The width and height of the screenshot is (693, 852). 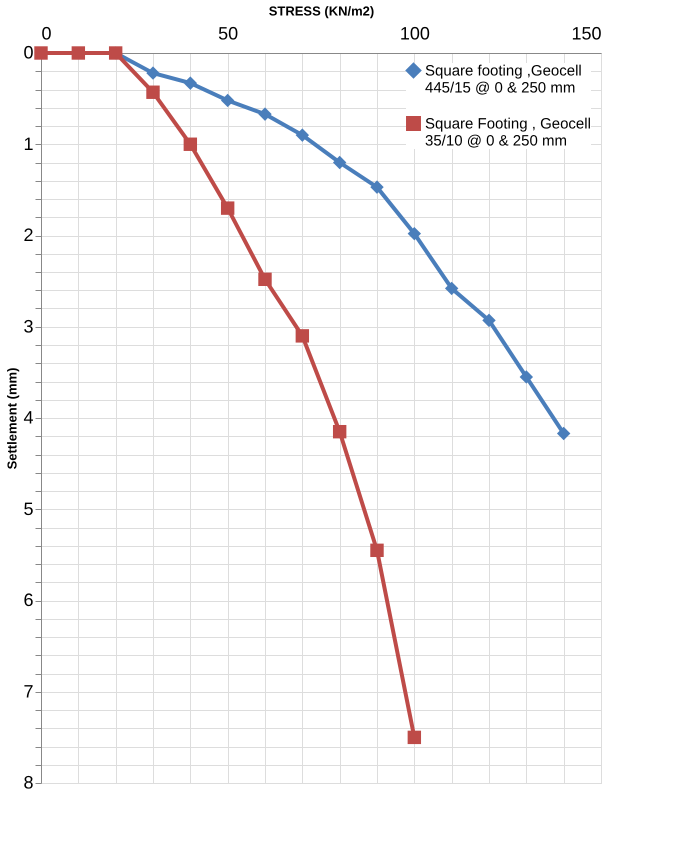 What do you see at coordinates (586, 34) in the screenshot?
I see `x-tick-label: 150` at bounding box center [586, 34].